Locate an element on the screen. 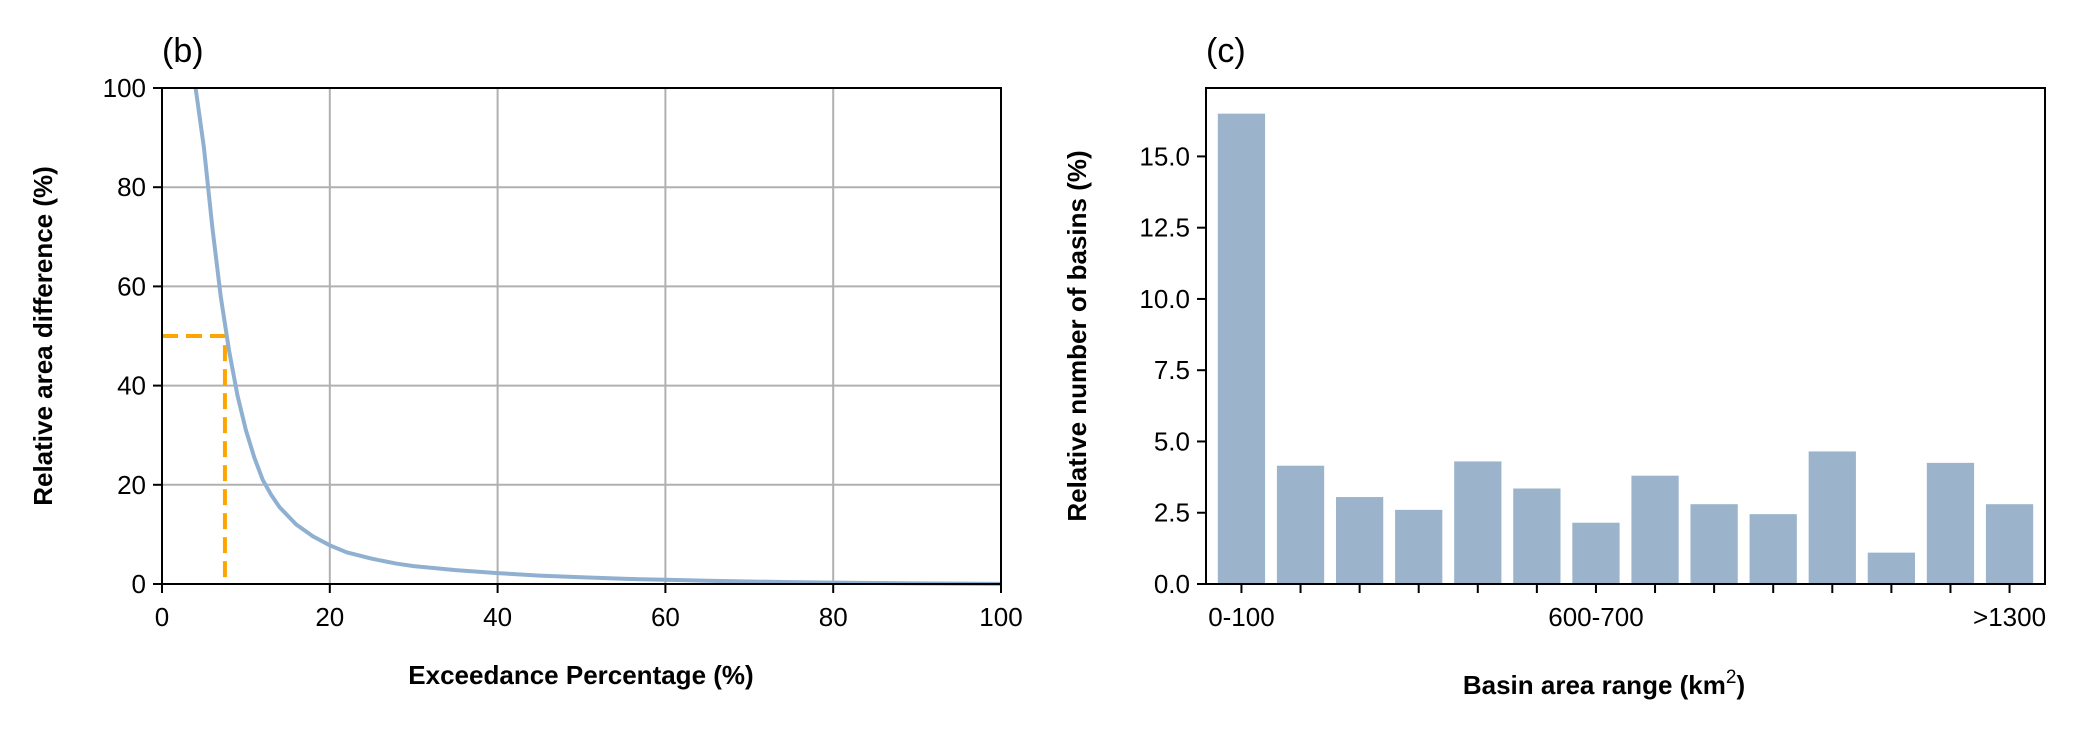  x-axis-label-c-main: Basin area range (km is located at coordinates (1594, 685).